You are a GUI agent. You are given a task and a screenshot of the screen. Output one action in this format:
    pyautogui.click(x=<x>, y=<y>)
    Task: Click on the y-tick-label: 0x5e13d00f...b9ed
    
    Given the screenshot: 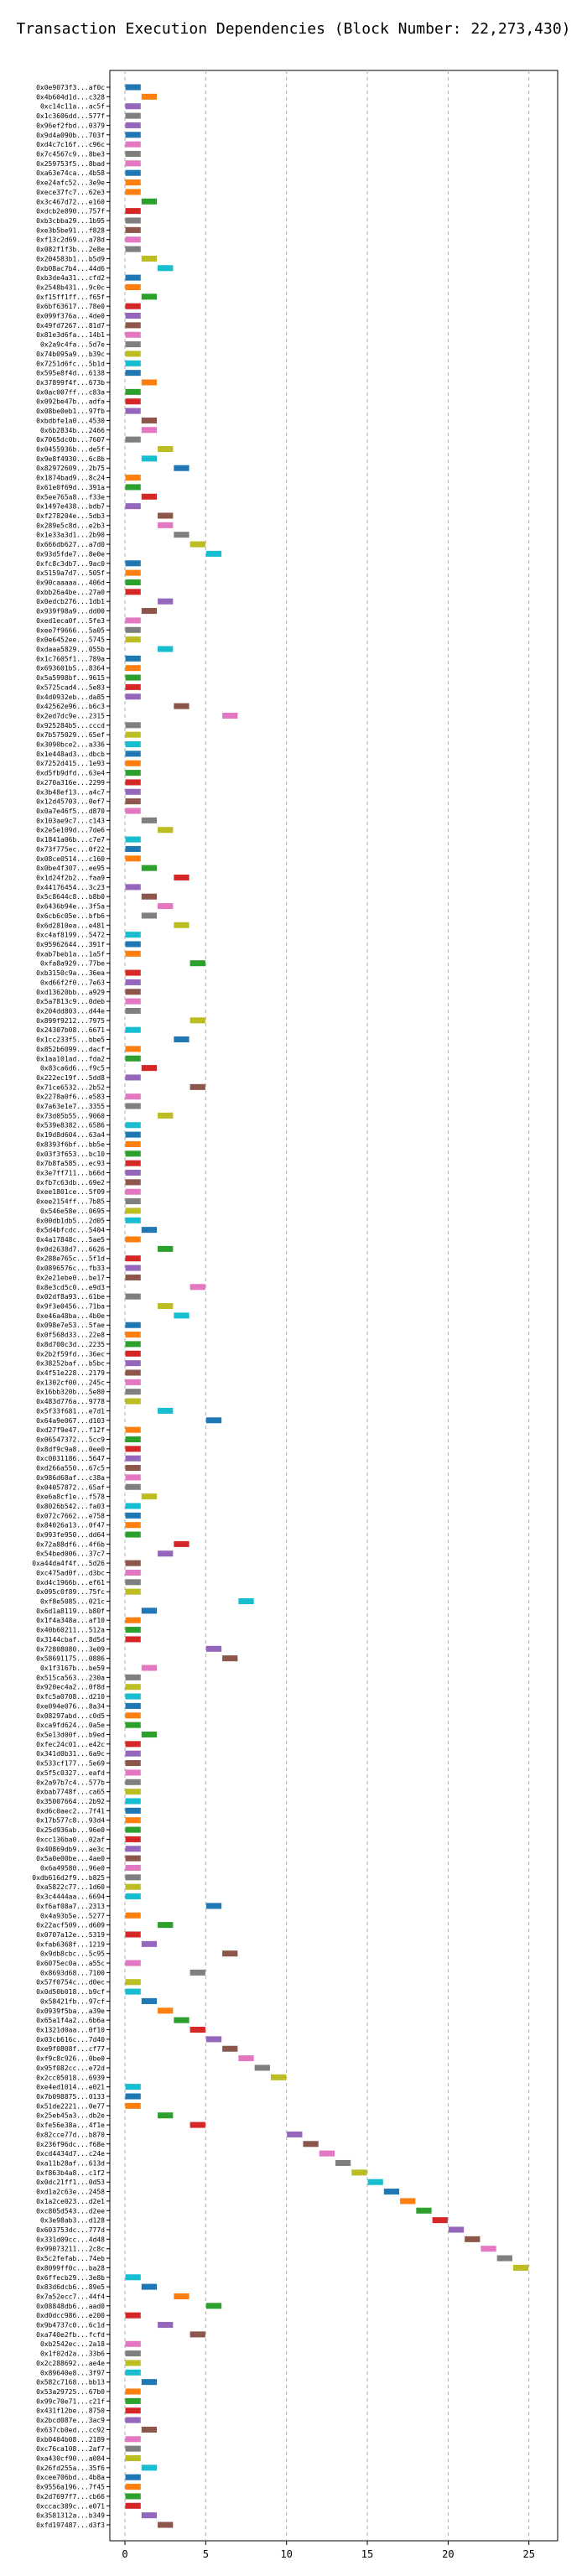 What is the action you would take?
    pyautogui.click(x=70, y=1734)
    